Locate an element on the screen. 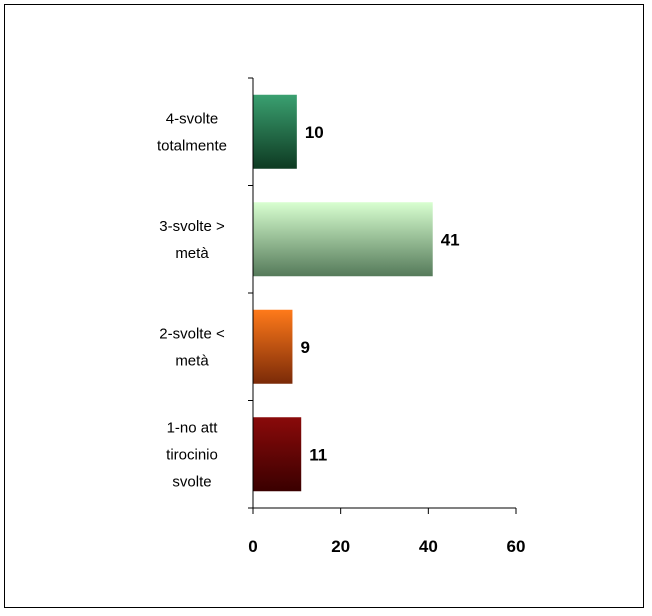  x-tick-label-0: 0 is located at coordinates (252, 546).